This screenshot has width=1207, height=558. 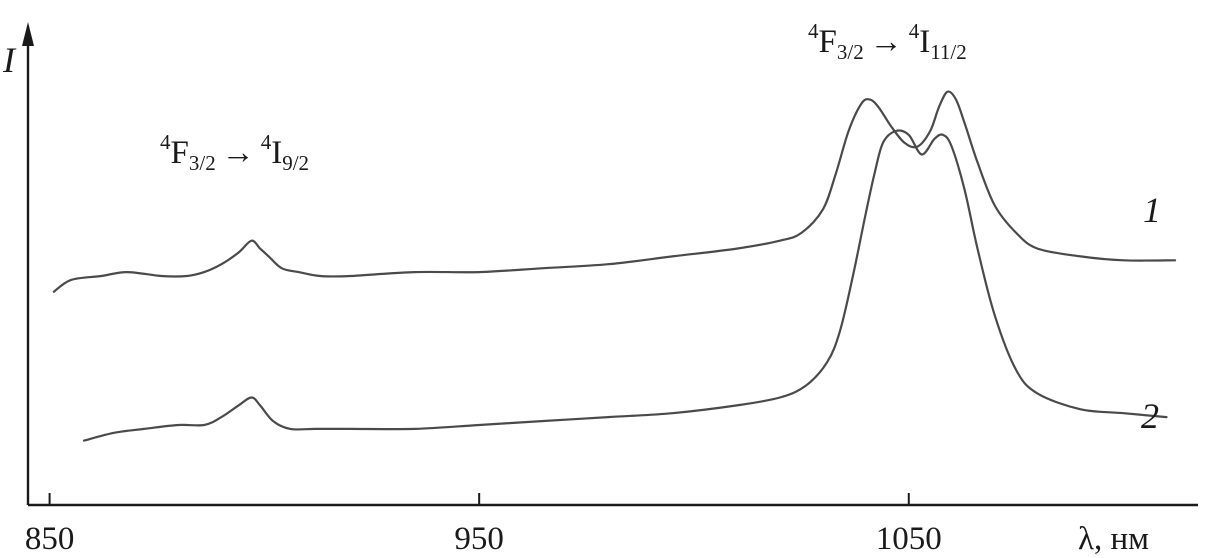 I want to click on x-tick-labels: 850 950 1050, so click(x=483, y=539).